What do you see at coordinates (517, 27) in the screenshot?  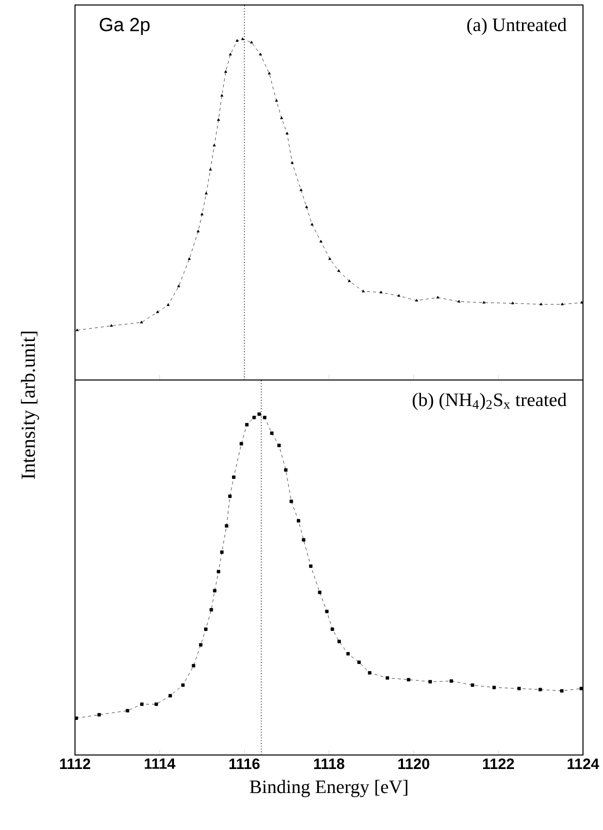 I see `text: (a) Untreated` at bounding box center [517, 27].